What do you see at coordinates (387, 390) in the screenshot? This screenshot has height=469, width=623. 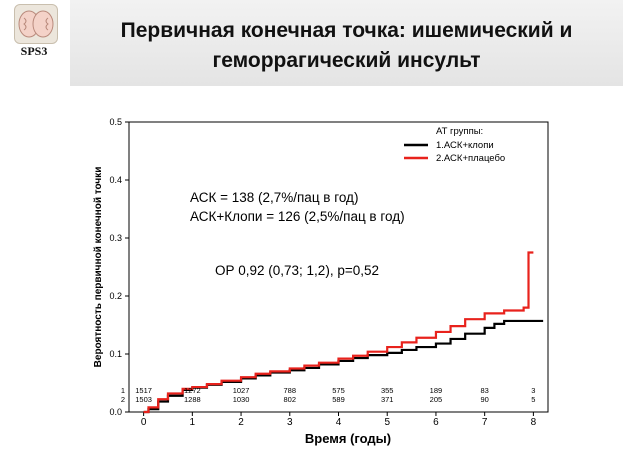 I see `at-risk-value: 355` at bounding box center [387, 390].